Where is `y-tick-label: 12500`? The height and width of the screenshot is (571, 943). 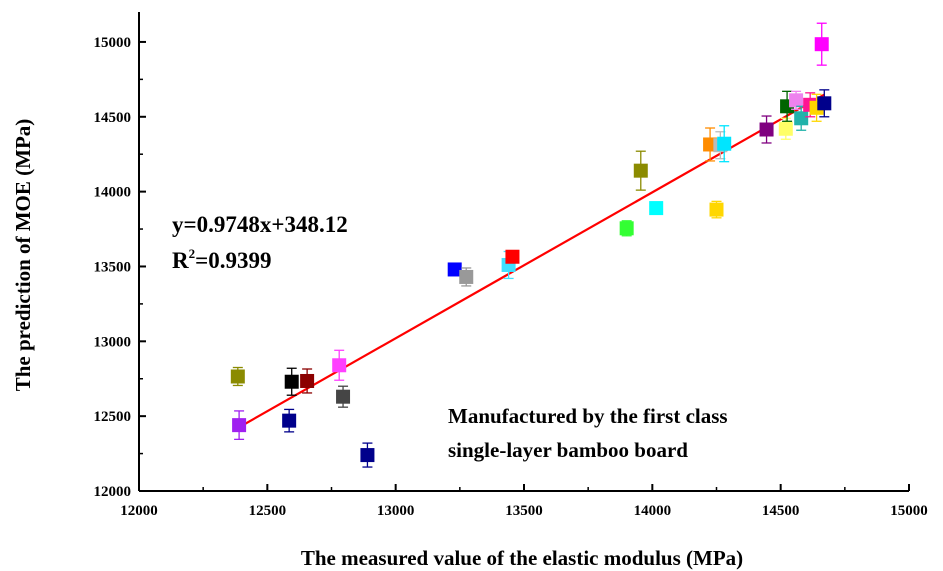
y-tick-label: 12500 is located at coordinates (113, 417).